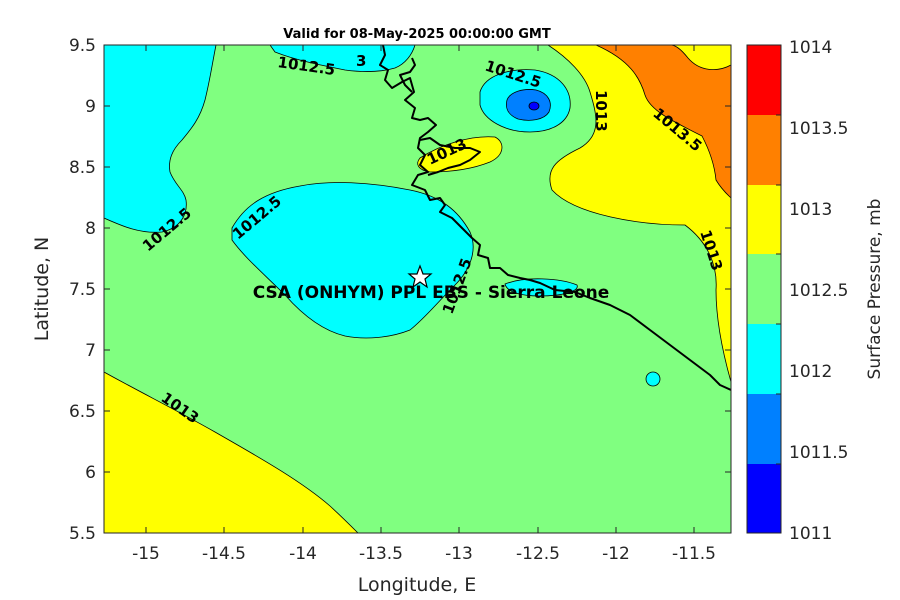  I want to click on y-tick-label: 9.5, so click(82, 46).